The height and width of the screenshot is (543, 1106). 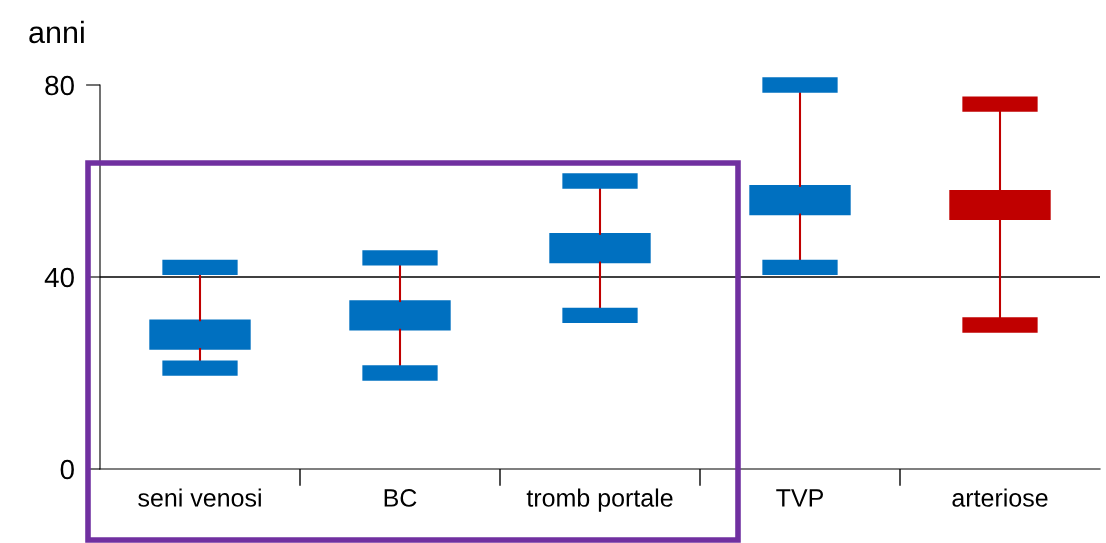 What do you see at coordinates (799, 498) in the screenshot?
I see `x-tick-label: TVP` at bounding box center [799, 498].